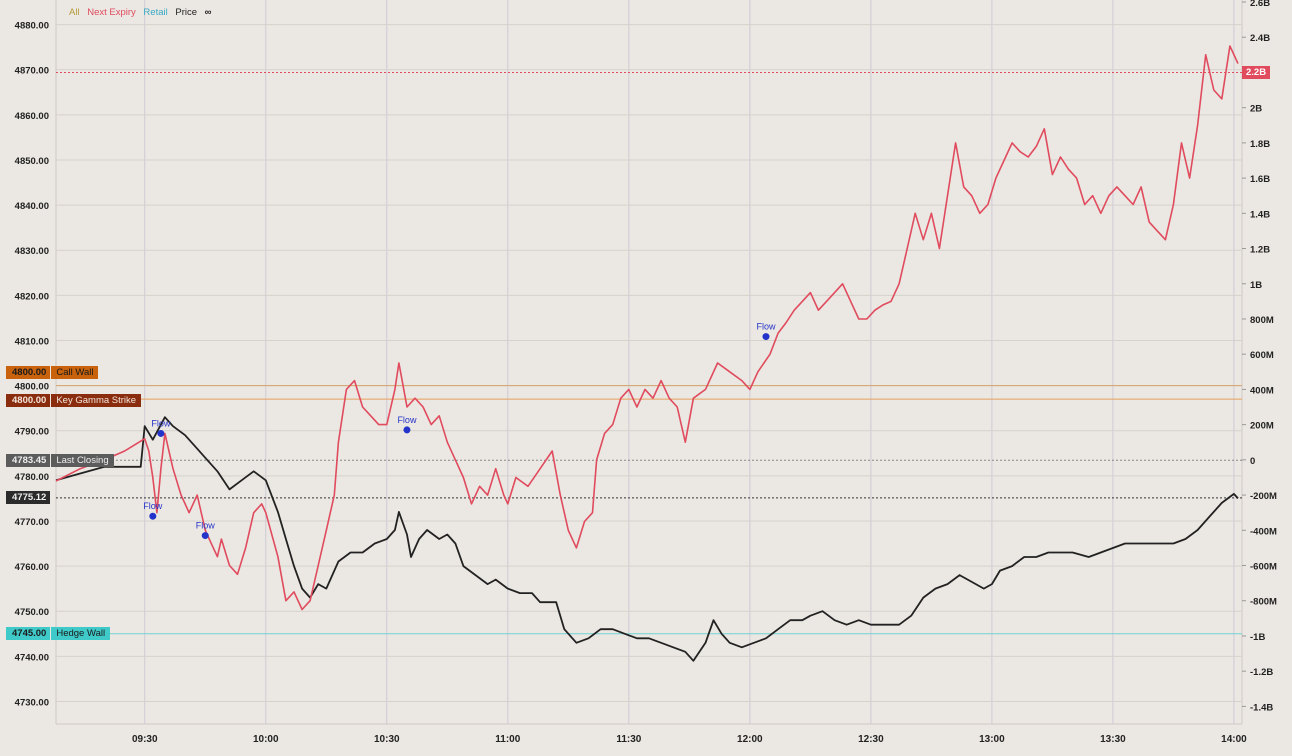 The height and width of the screenshot is (756, 1292). What do you see at coordinates (32, 341) in the screenshot?
I see `y-left-tick-label: 4810.00` at bounding box center [32, 341].